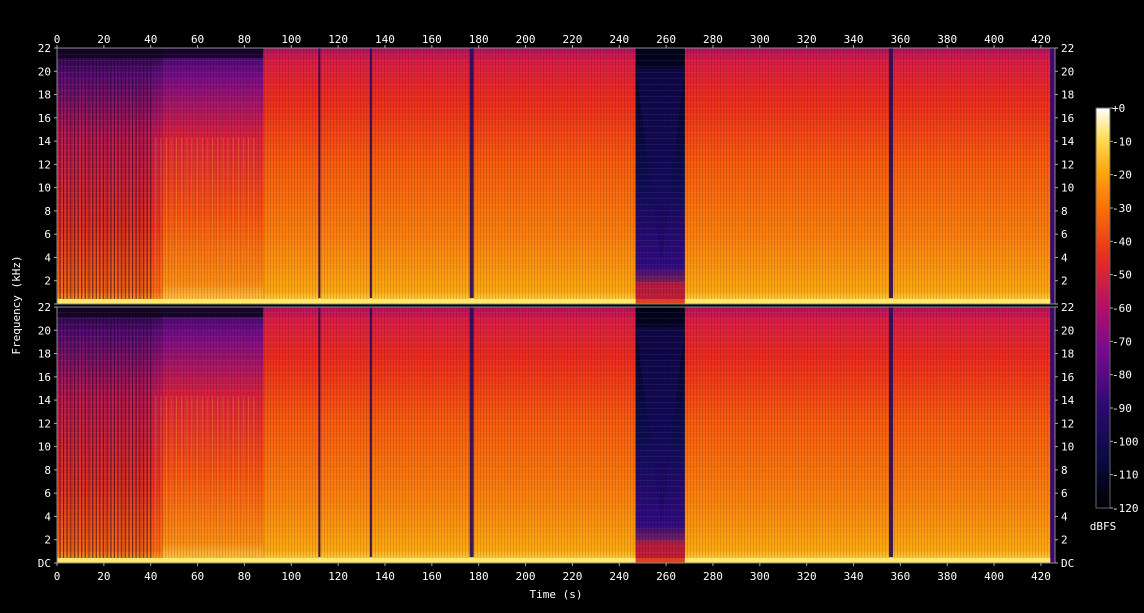 The image size is (1144, 613). I want to click on x-tick-label: 160, so click(432, 39).